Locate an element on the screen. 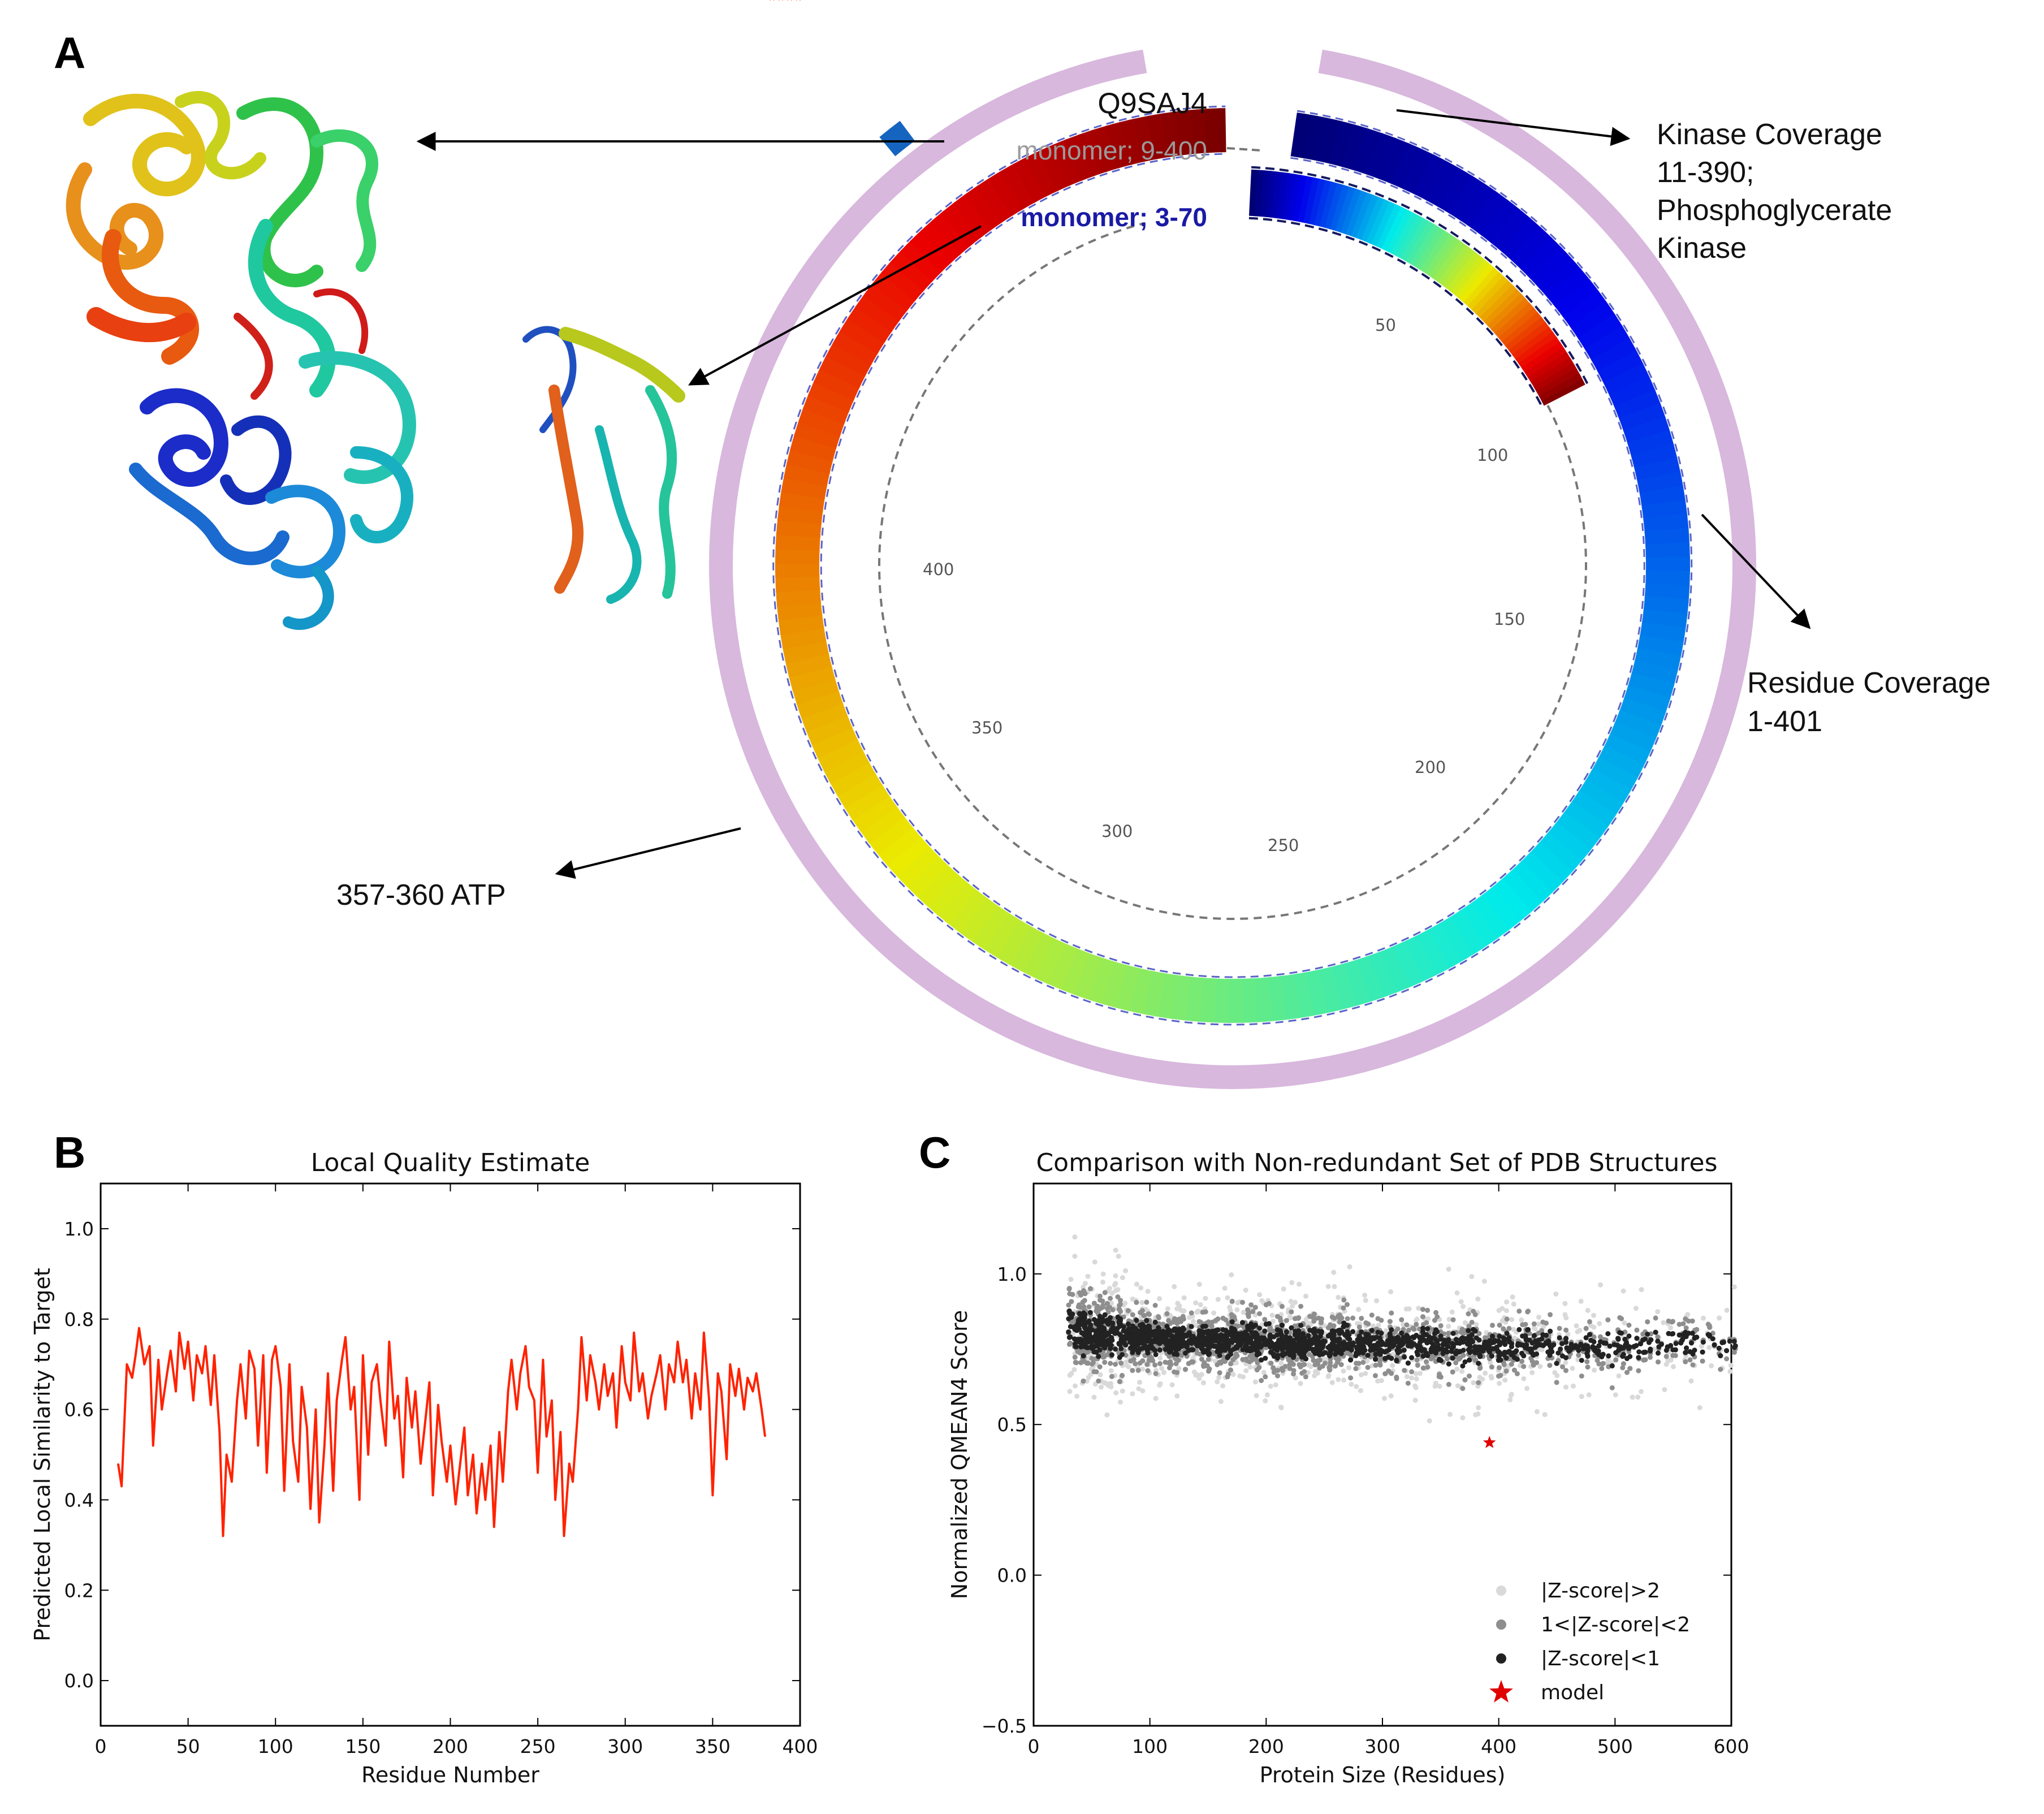 Image resolution: width=2044 pixels, height=1814 pixels. panel-label-c: C is located at coordinates (934, 1152).